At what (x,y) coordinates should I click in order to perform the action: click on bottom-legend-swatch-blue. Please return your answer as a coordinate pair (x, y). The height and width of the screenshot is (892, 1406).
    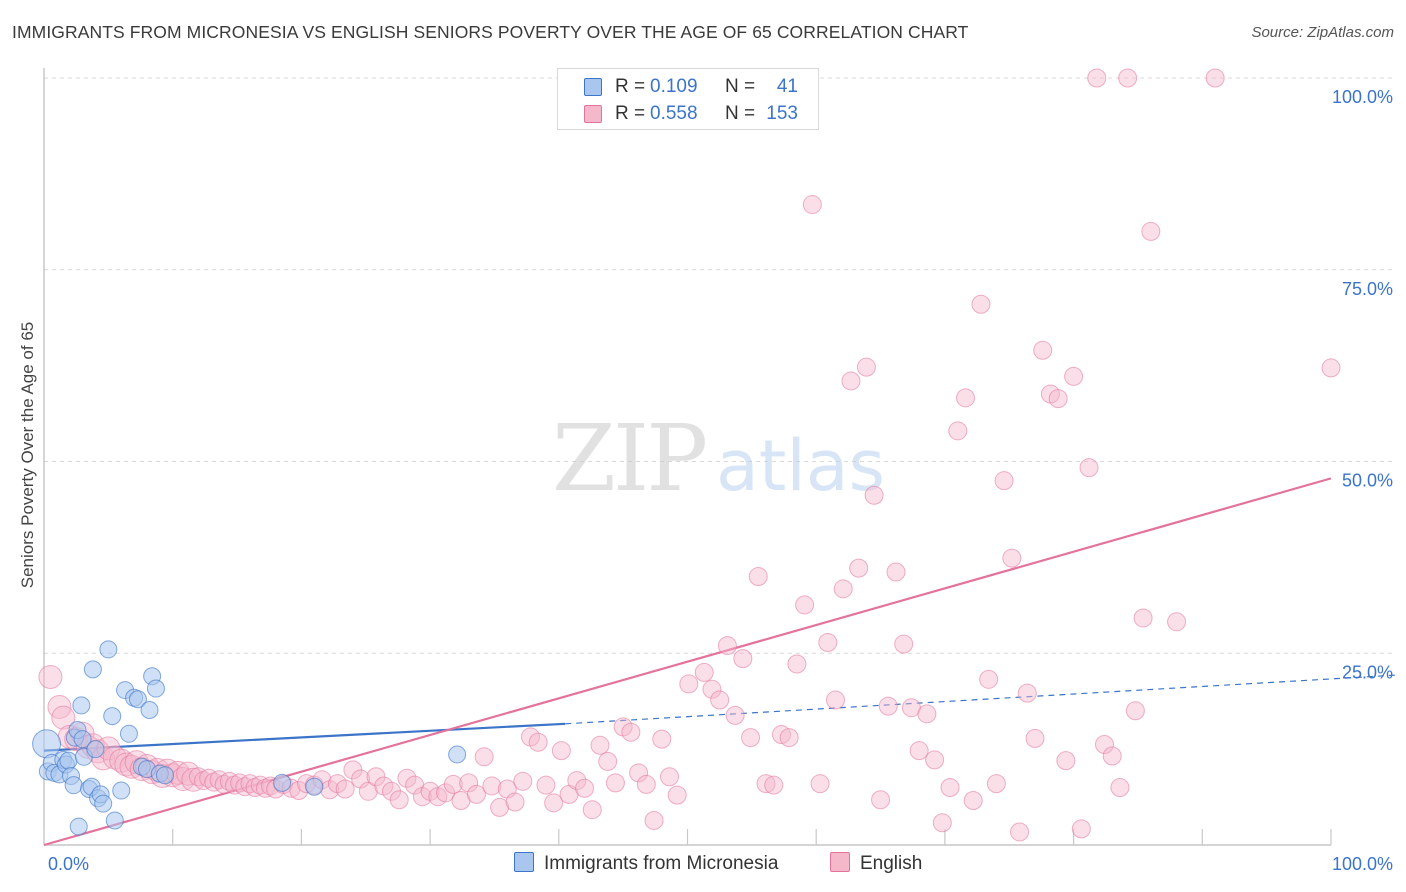
    Looking at the image, I should click on (524, 862).